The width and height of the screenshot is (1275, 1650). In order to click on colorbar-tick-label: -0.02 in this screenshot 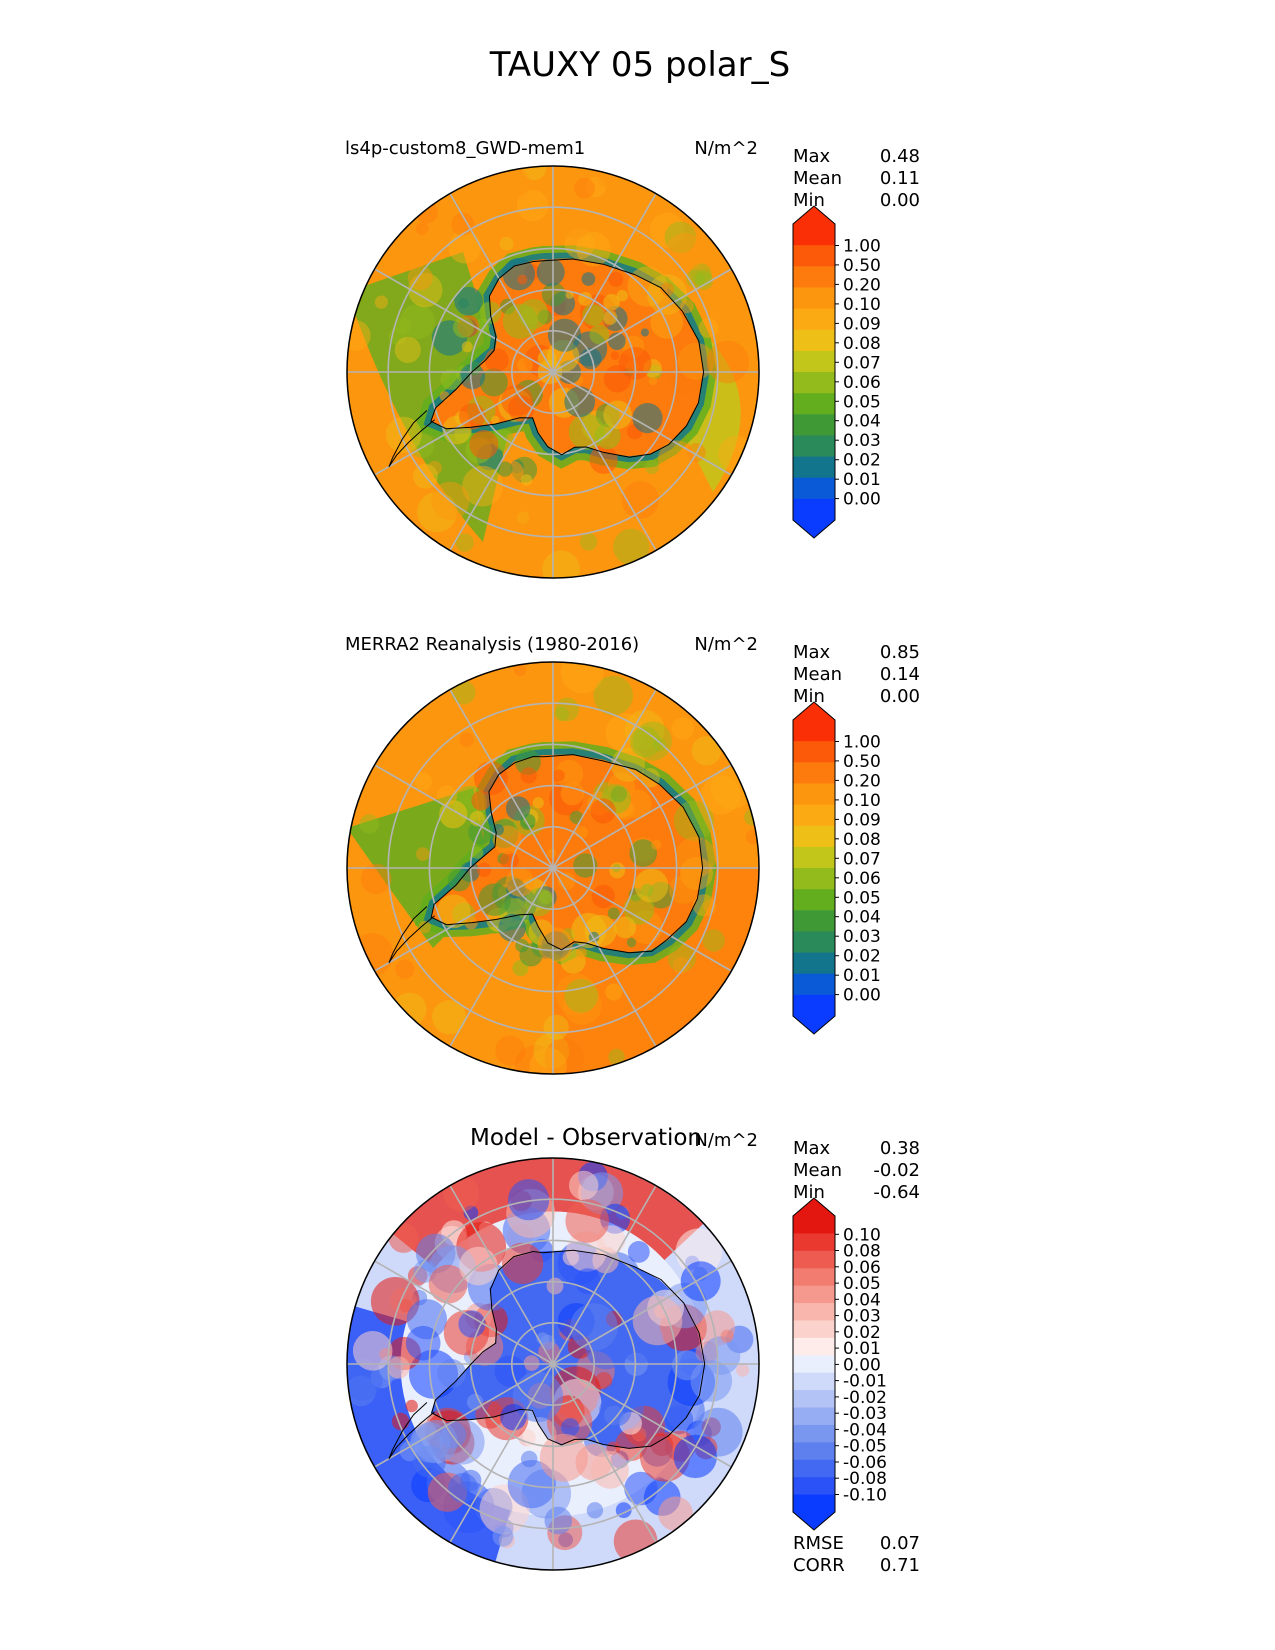, I will do `click(865, 1398)`.